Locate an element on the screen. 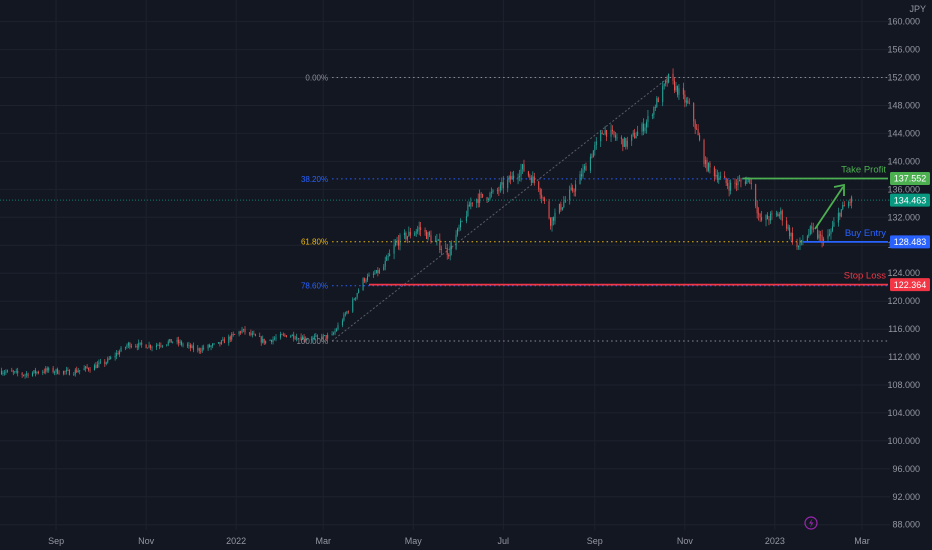  lightning-icon is located at coordinates (811, 523).